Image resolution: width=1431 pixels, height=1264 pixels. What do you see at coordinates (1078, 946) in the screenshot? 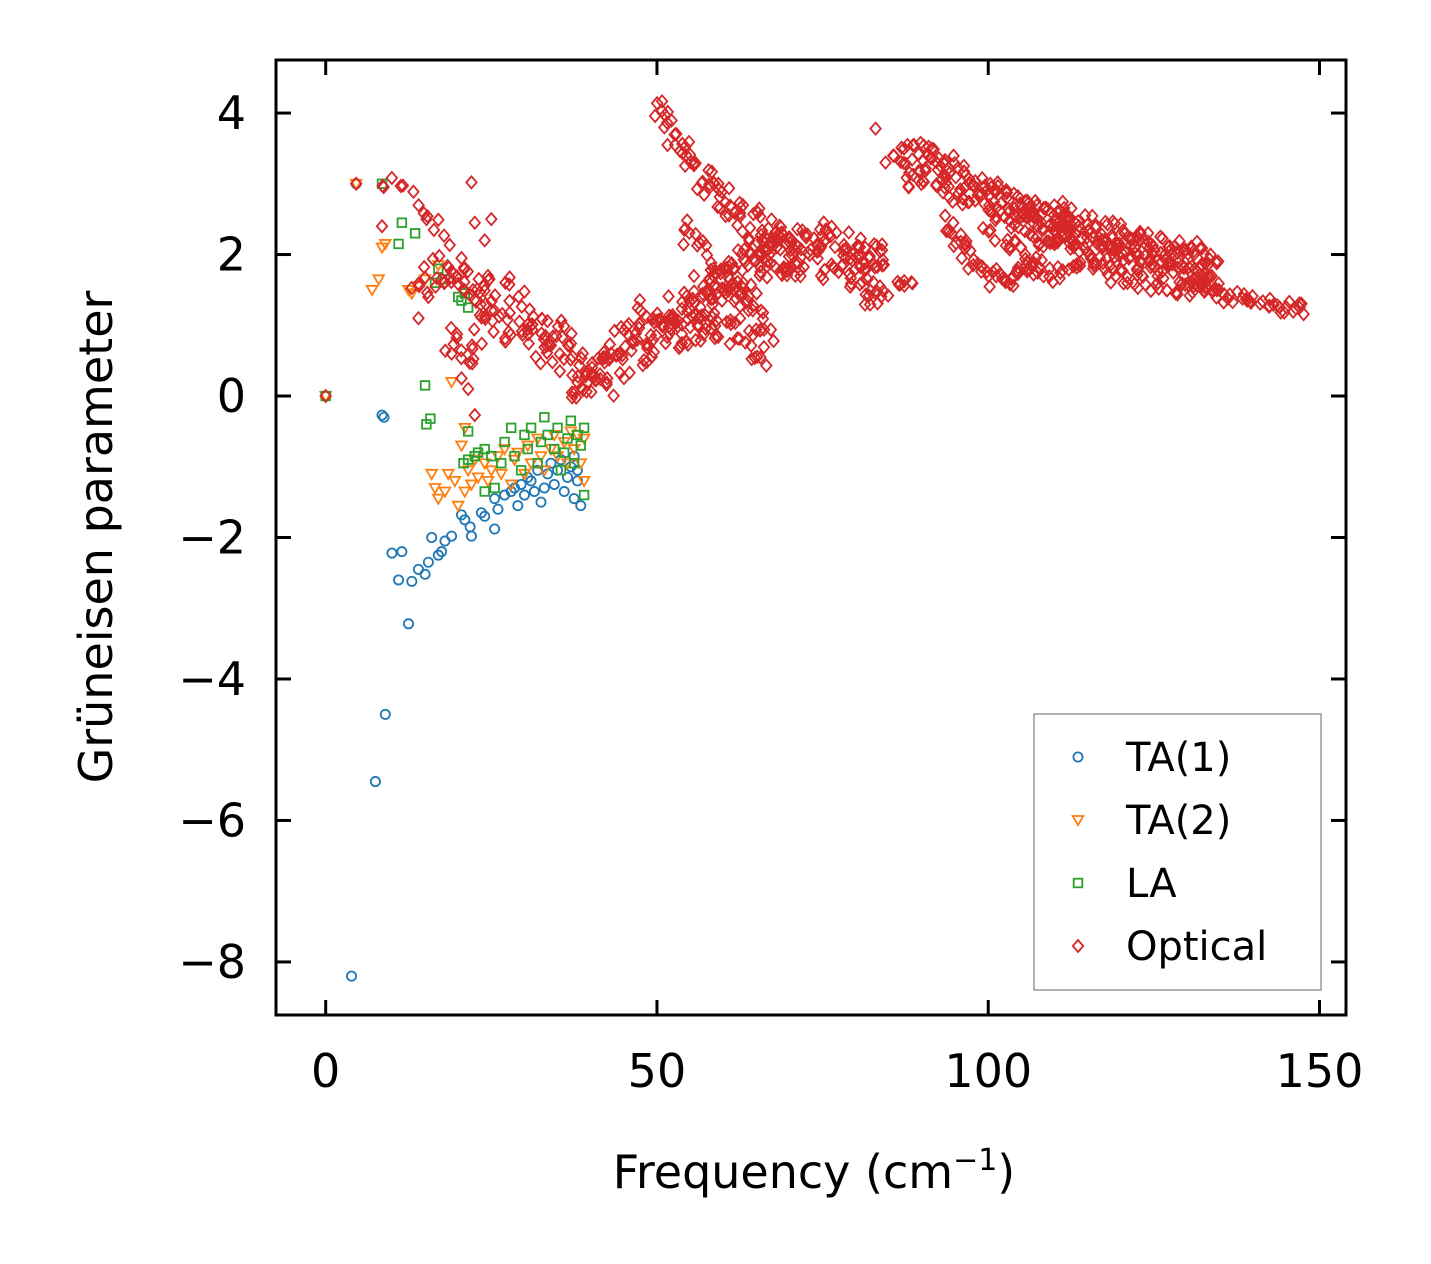
I see `legend-marker` at bounding box center [1078, 946].